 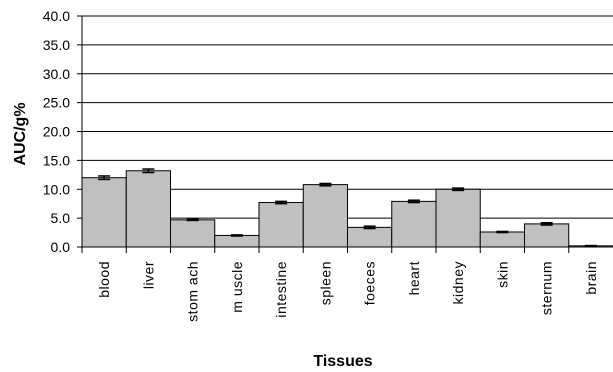 I want to click on bar-muscle, so click(x=237, y=241).